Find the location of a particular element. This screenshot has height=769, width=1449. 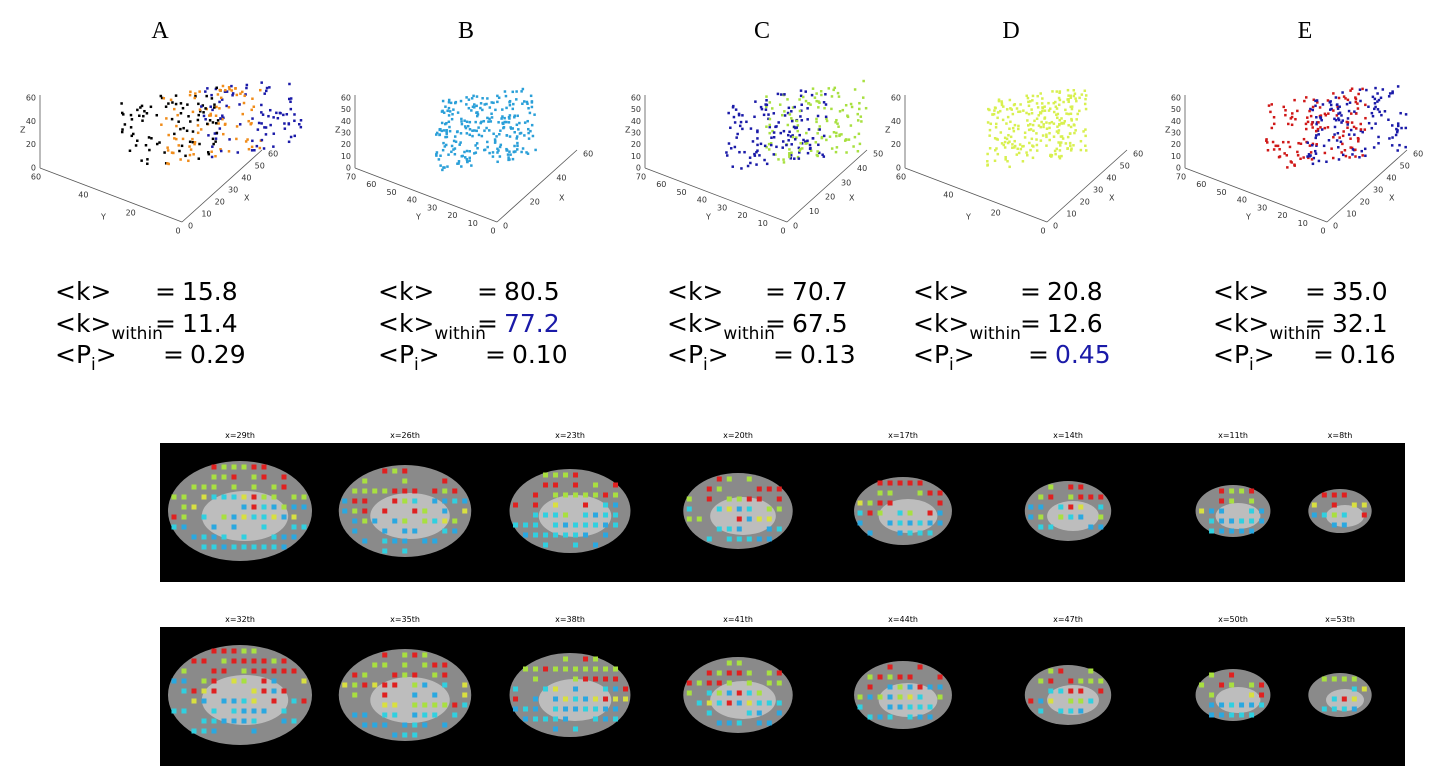

text-part: = is located at coordinates (487, 323).